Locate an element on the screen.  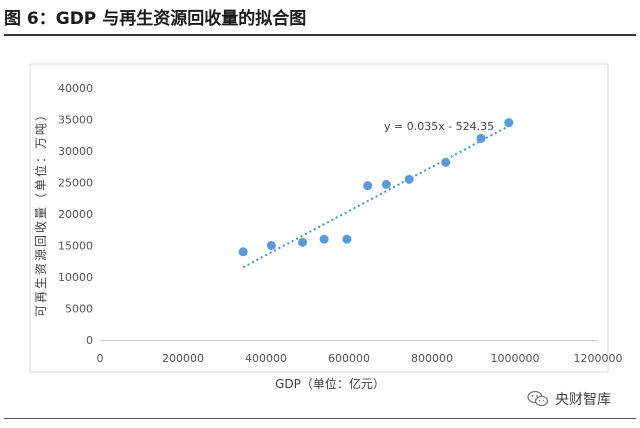
x-axis-title: GDP（单位：亿元） is located at coordinates (330, 383).